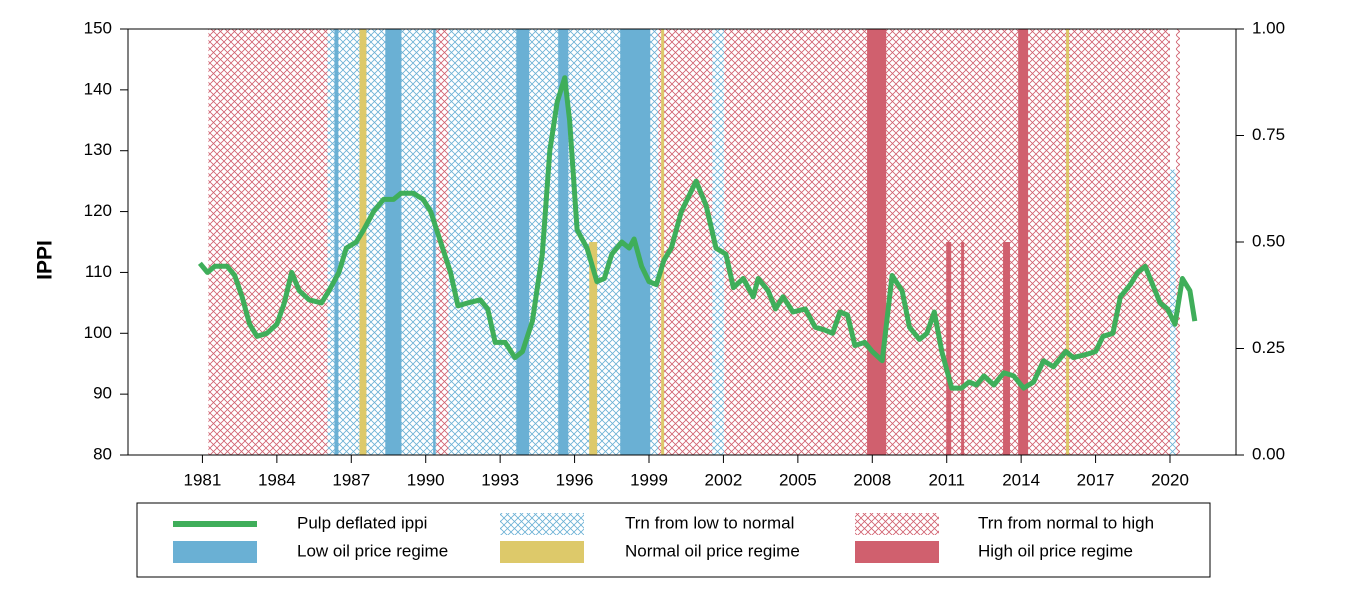 This screenshot has width=1347, height=606. Describe the element at coordinates (1021, 479) in the screenshot. I see `x-tick-label: 2014` at that location.